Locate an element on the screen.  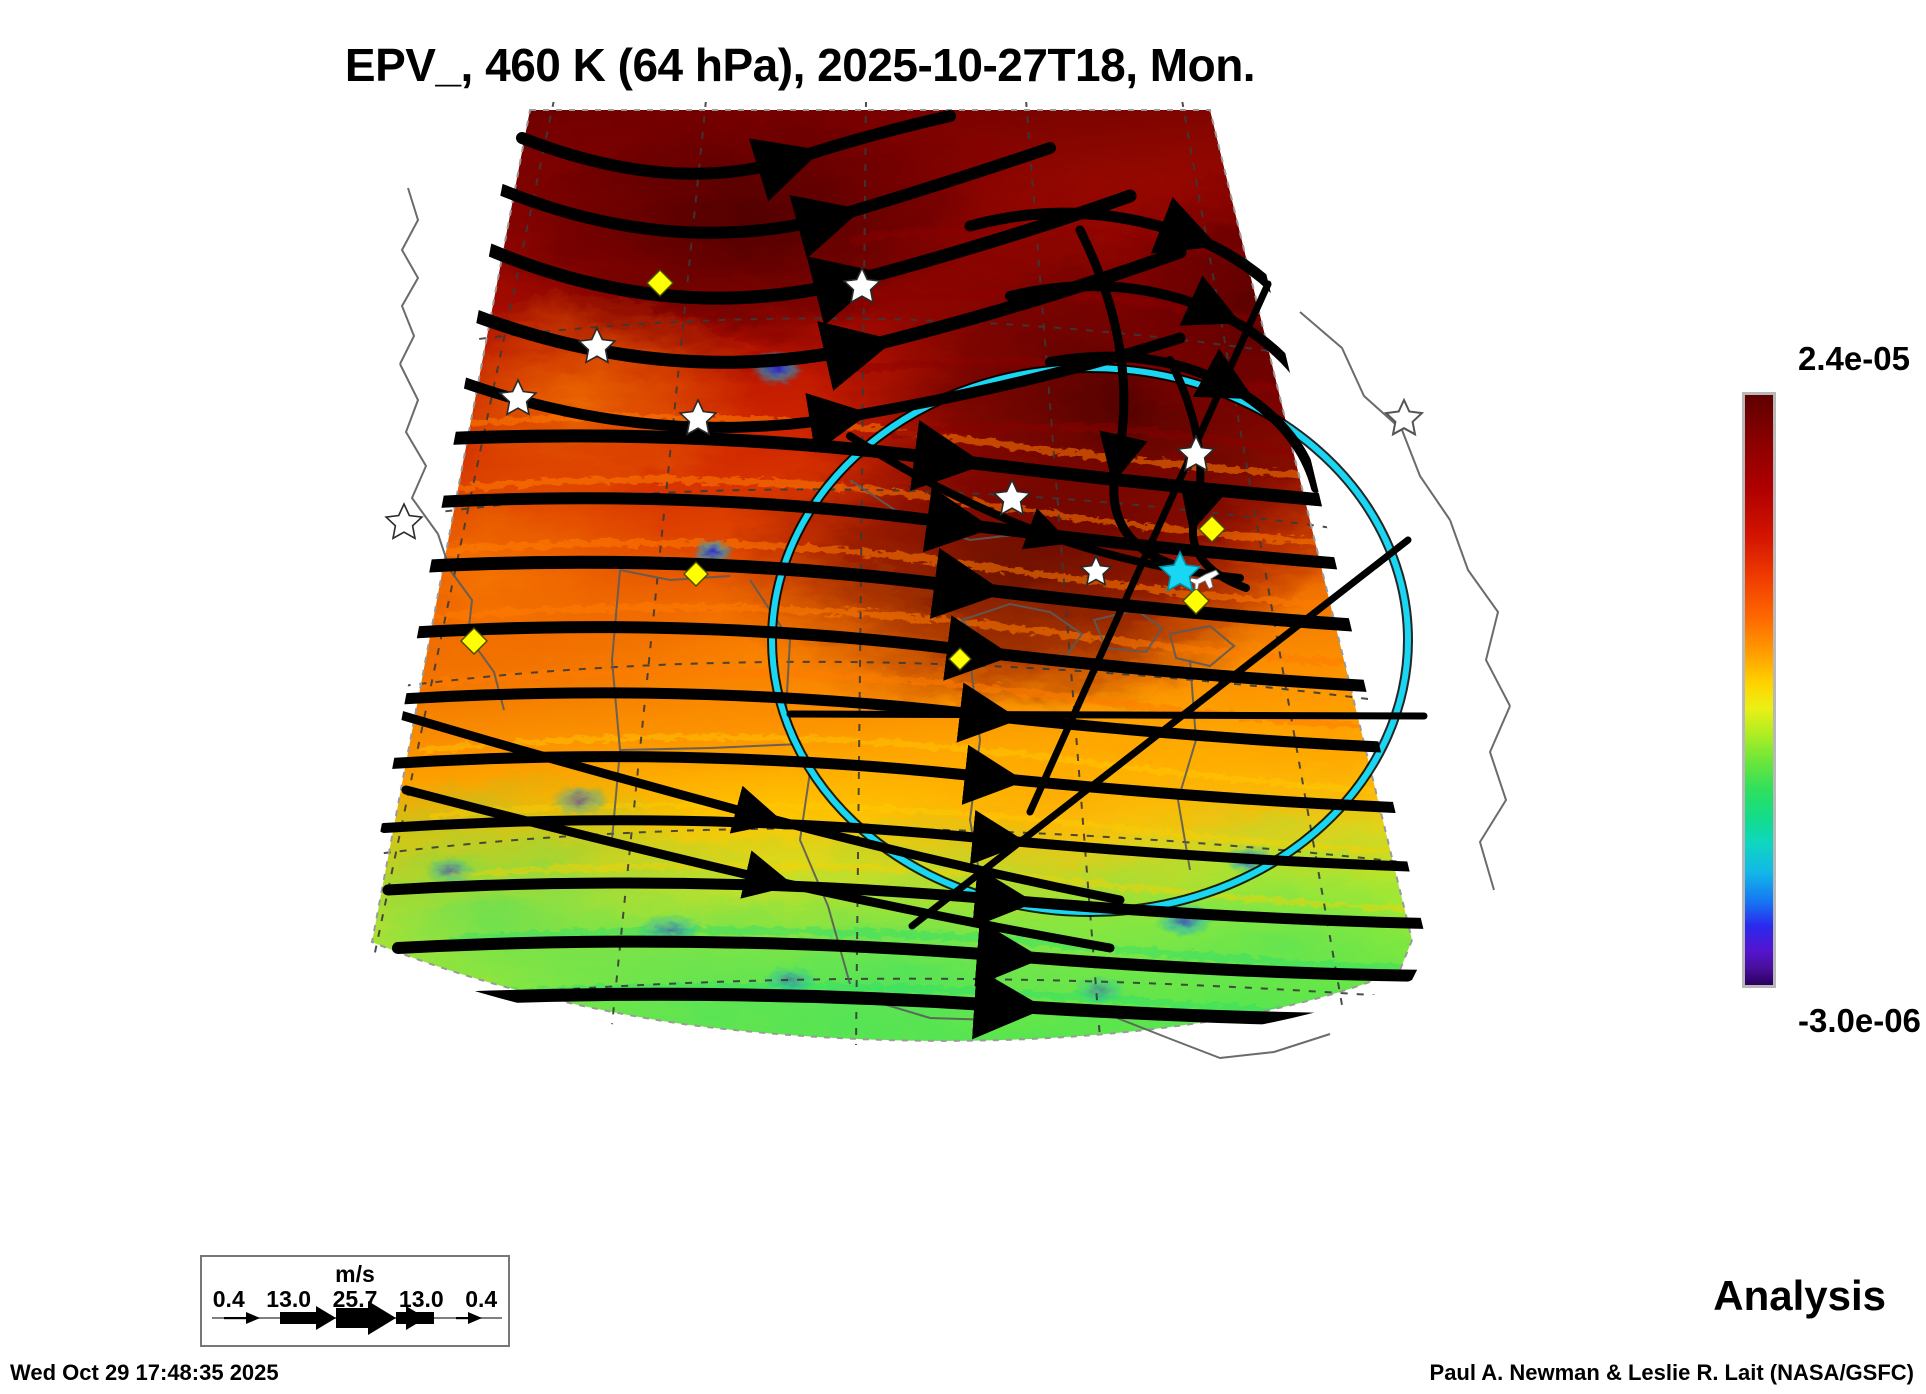
wind-legend-units: m/s is located at coordinates (355, 1274).